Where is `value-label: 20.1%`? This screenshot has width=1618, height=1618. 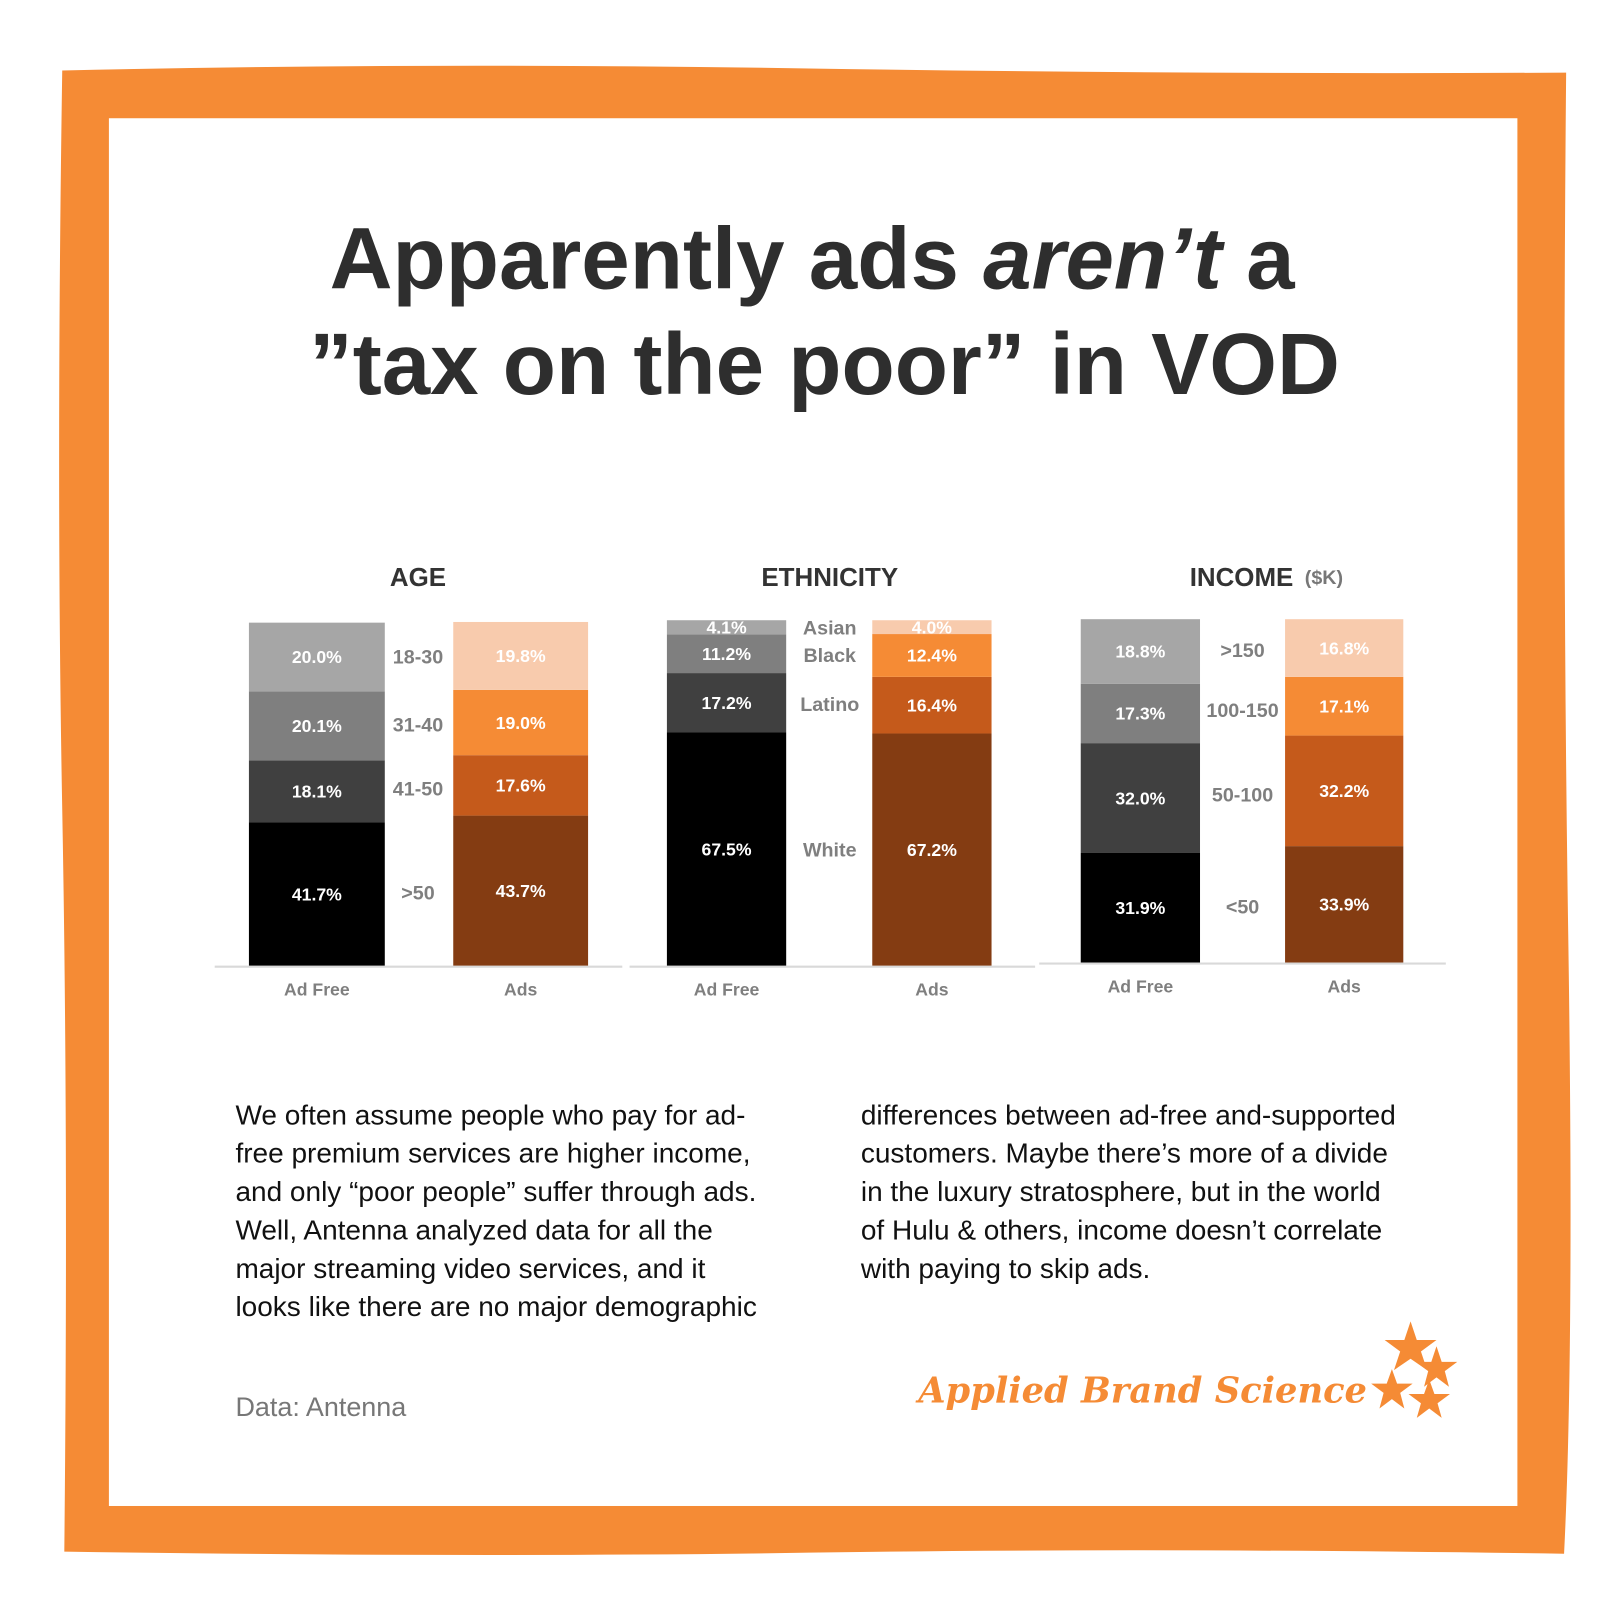 value-label: 20.1% is located at coordinates (317, 726).